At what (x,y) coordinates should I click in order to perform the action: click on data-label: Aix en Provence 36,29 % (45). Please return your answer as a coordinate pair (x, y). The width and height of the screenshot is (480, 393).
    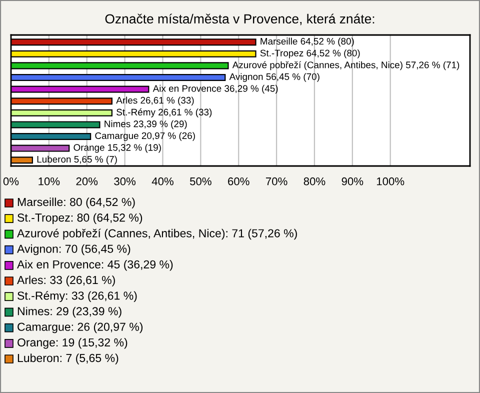
    Looking at the image, I should click on (215, 89).